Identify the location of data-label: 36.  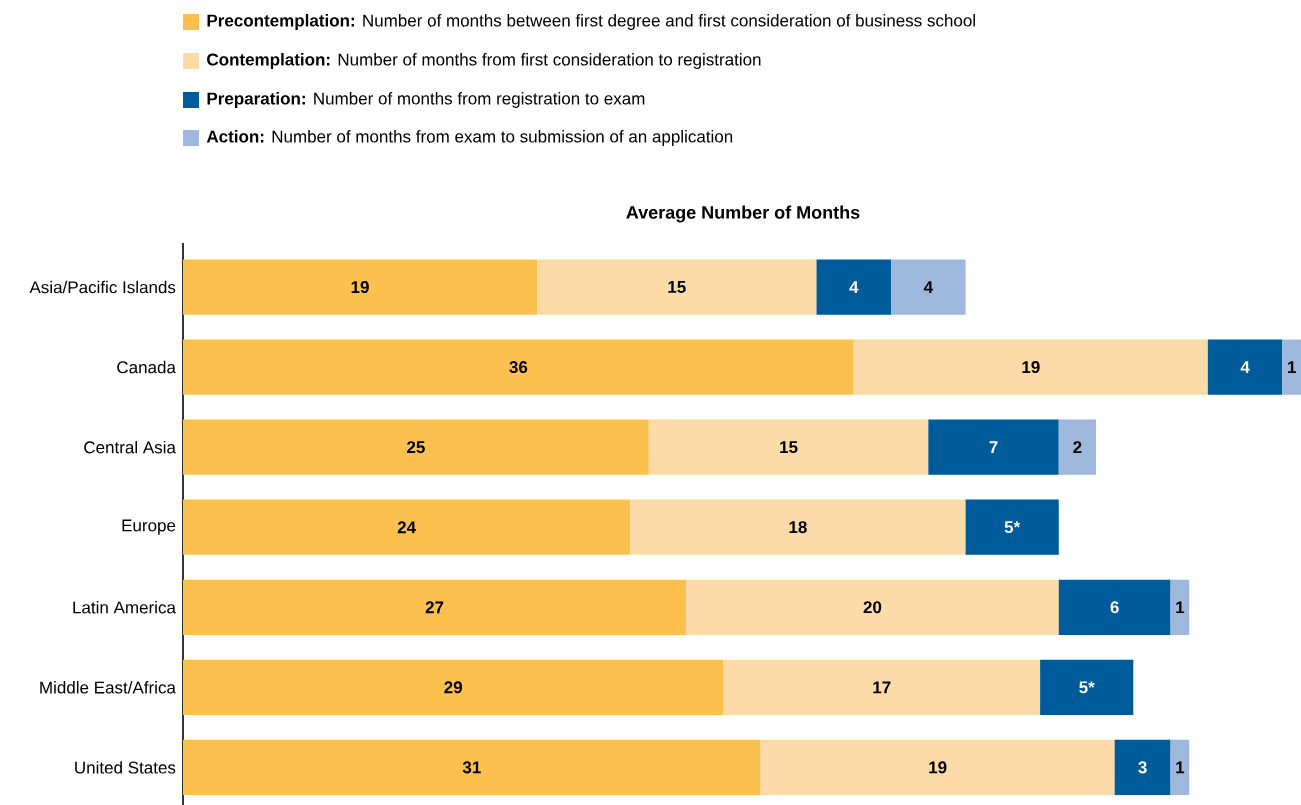
(518, 367).